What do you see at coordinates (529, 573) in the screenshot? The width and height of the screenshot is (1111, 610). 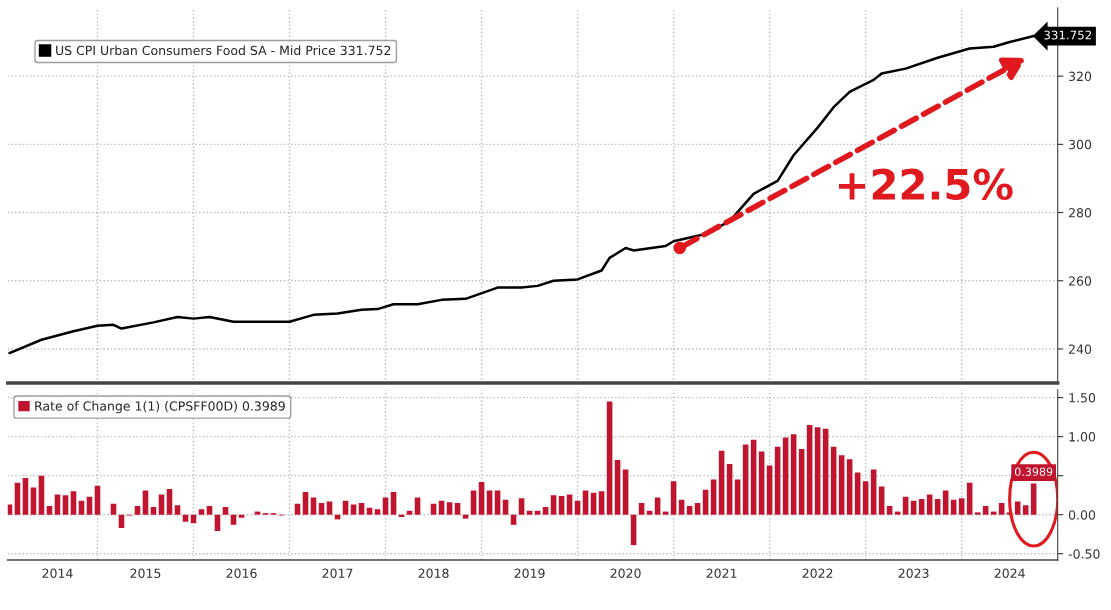 I see `x-tick-label: 2019` at bounding box center [529, 573].